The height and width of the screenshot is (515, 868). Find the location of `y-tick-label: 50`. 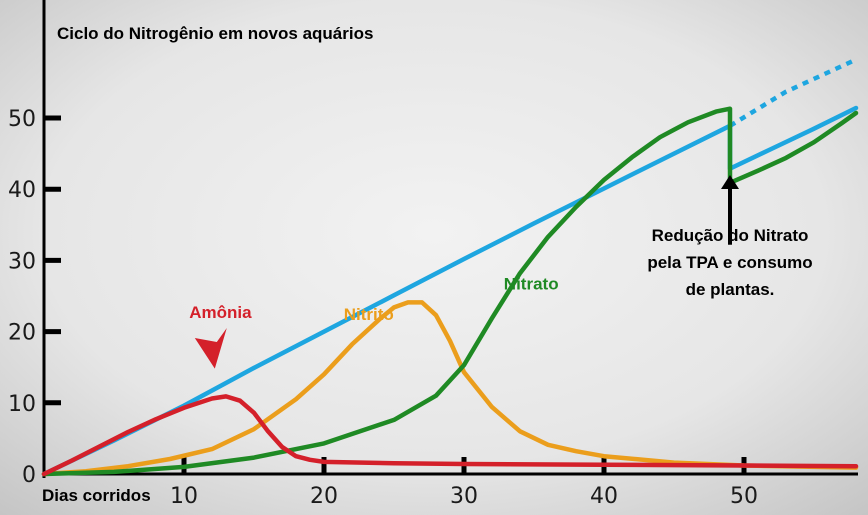

y-tick-label: 50 is located at coordinates (22, 119).